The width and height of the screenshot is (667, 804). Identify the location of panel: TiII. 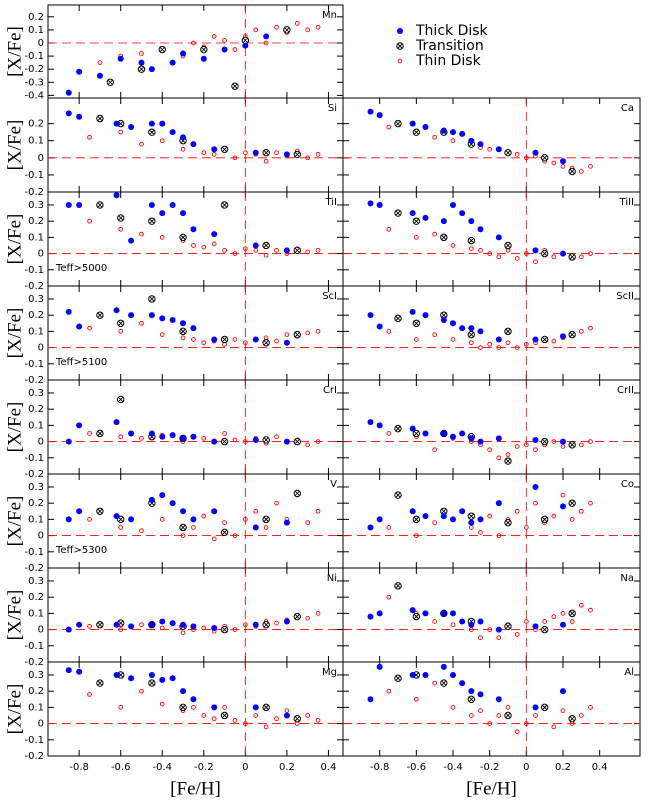
(491, 239).